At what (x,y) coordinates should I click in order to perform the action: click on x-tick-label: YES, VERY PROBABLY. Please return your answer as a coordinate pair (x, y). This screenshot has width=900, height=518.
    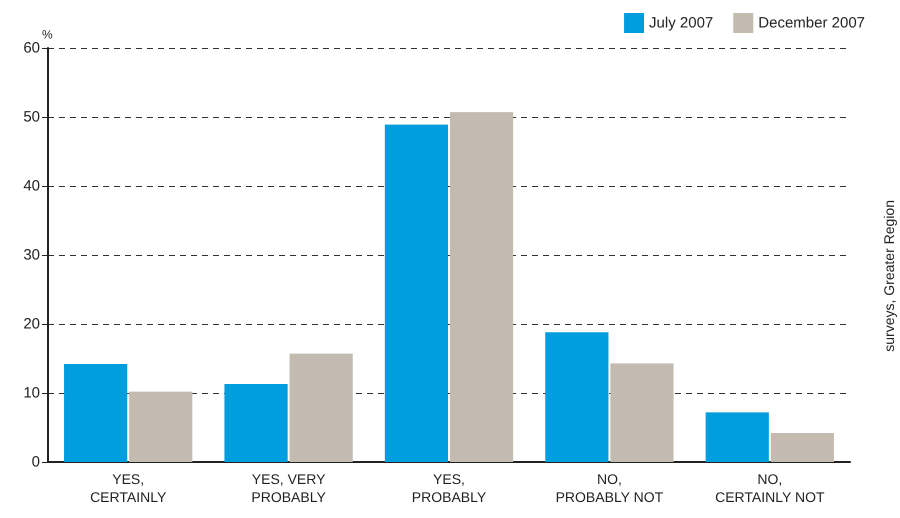
    Looking at the image, I should click on (288, 488).